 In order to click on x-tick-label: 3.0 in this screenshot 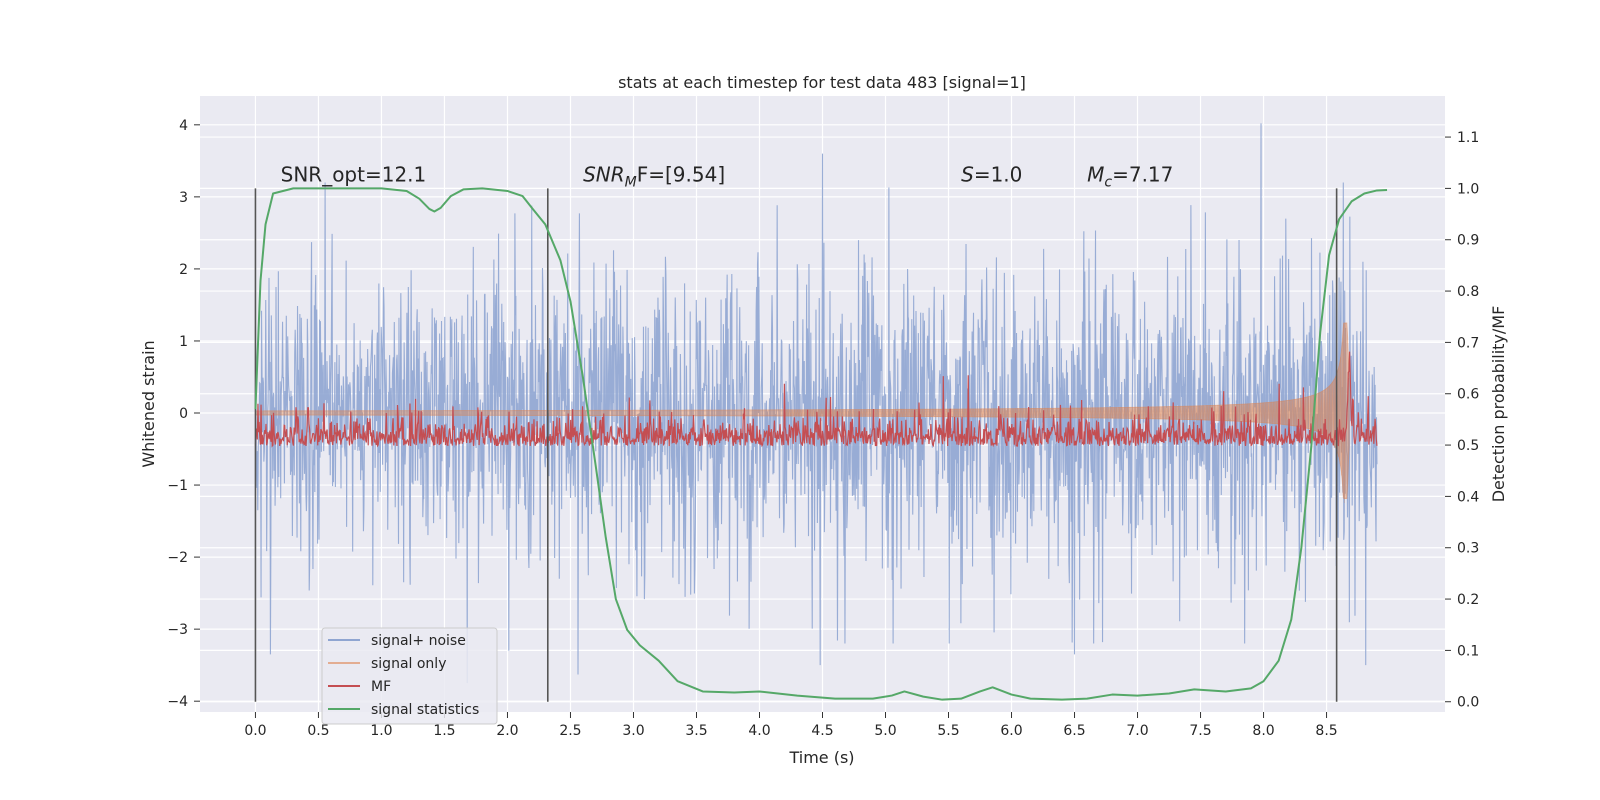, I will do `click(633, 731)`.